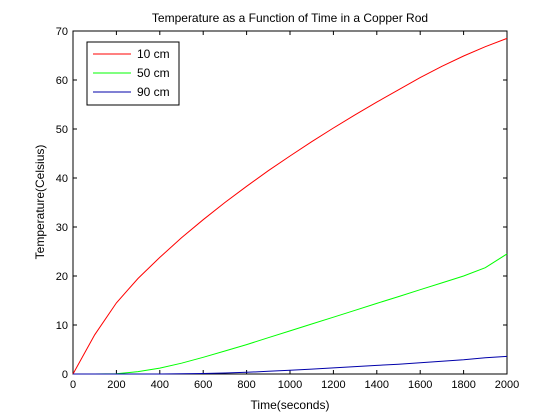  What do you see at coordinates (203, 385) in the screenshot?
I see `x-tick-label: 600` at bounding box center [203, 385].